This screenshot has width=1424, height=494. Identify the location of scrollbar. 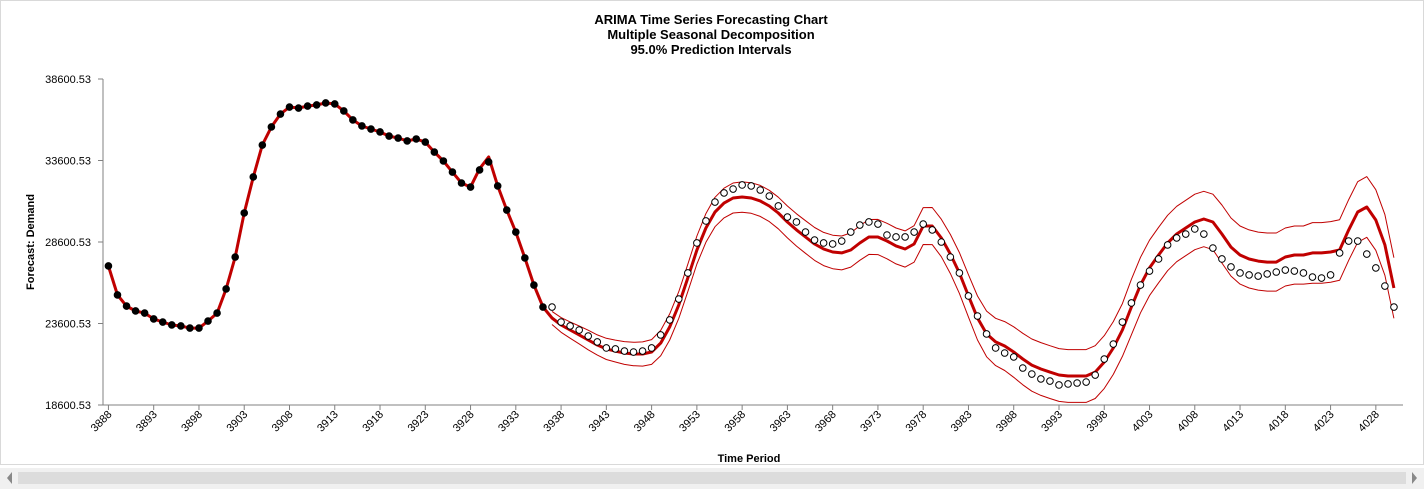
(712, 478).